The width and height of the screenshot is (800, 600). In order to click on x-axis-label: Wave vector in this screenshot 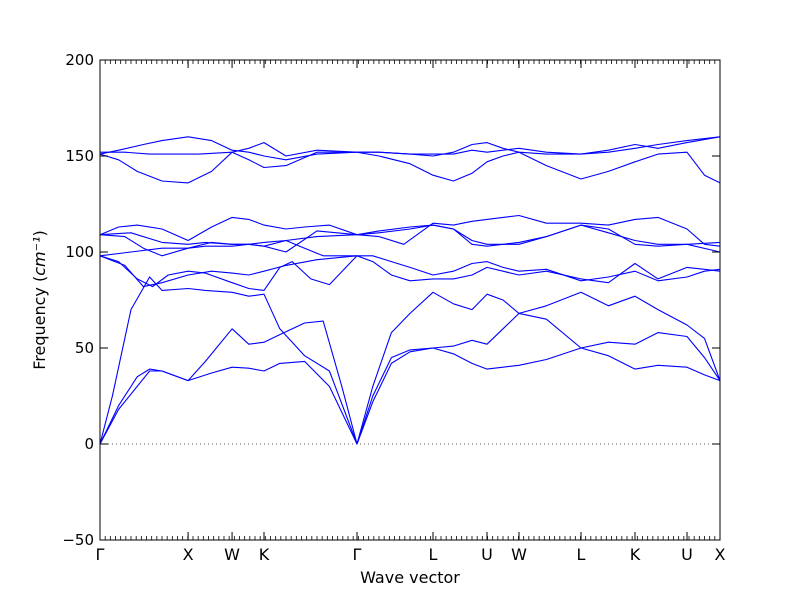, I will do `click(410, 577)`.